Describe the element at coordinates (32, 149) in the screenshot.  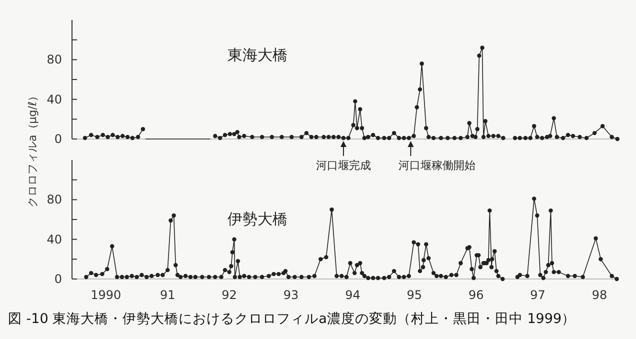
I see `y-axis-title: クロロフィルa（μg/ℓ）` at that location.